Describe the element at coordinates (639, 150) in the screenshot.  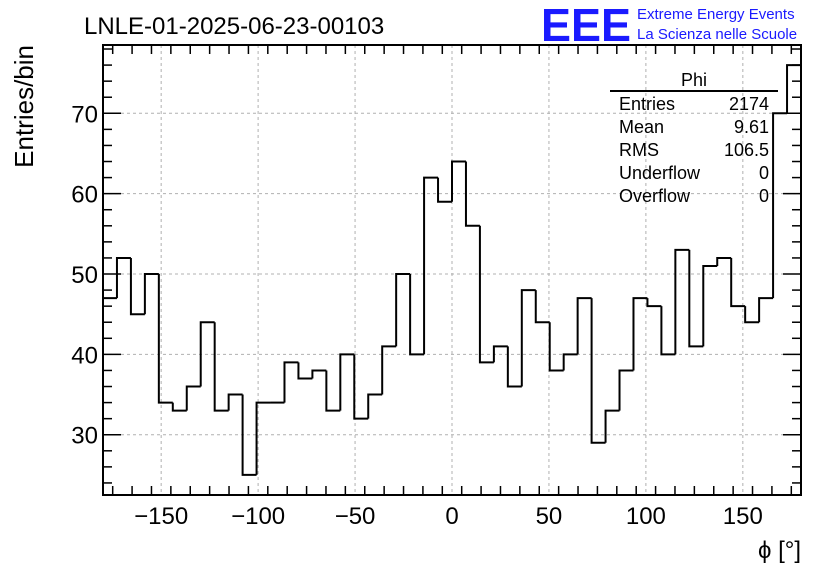
I see `stats-row-label: RMS` at that location.